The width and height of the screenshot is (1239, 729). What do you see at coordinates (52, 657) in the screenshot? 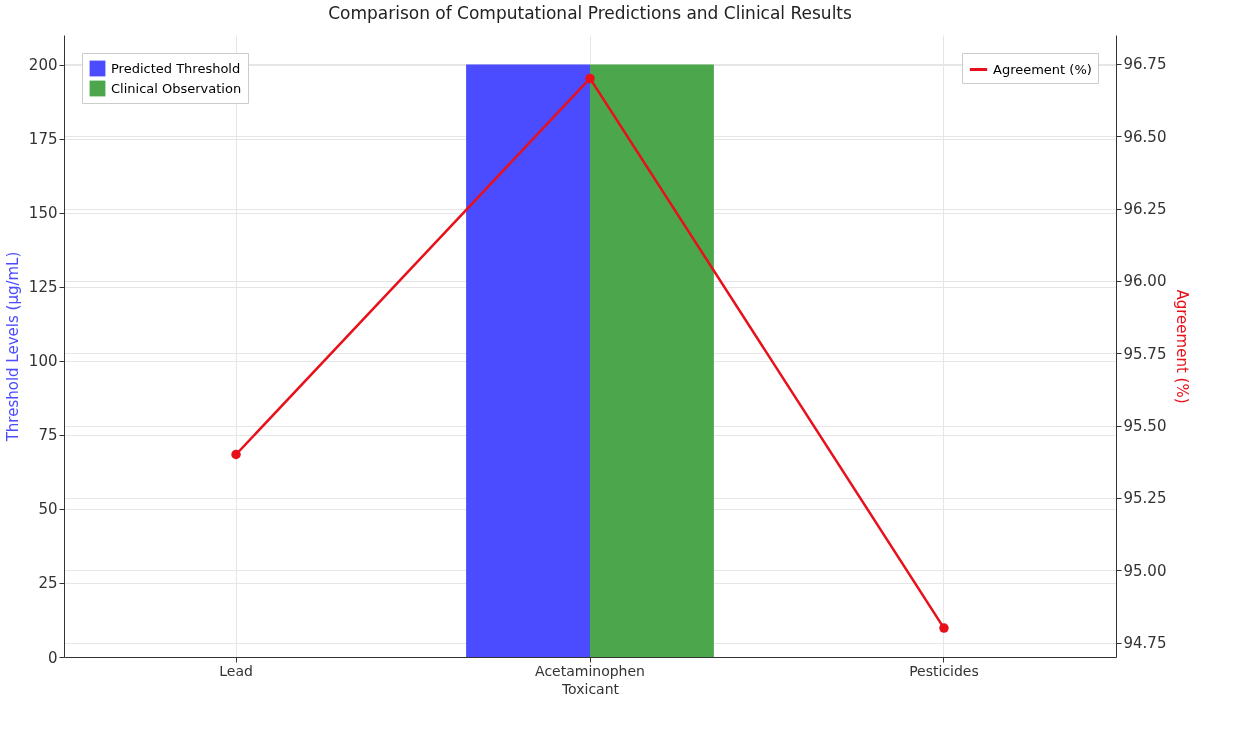
I see `y-tick-label: 0` at bounding box center [52, 657].